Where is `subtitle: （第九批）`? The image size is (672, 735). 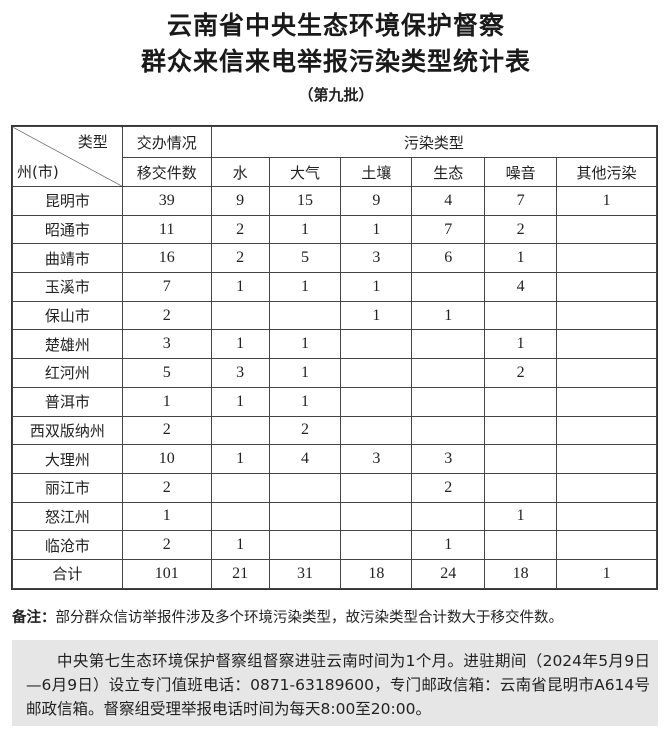
subtitle: （第九批） is located at coordinates (336, 95).